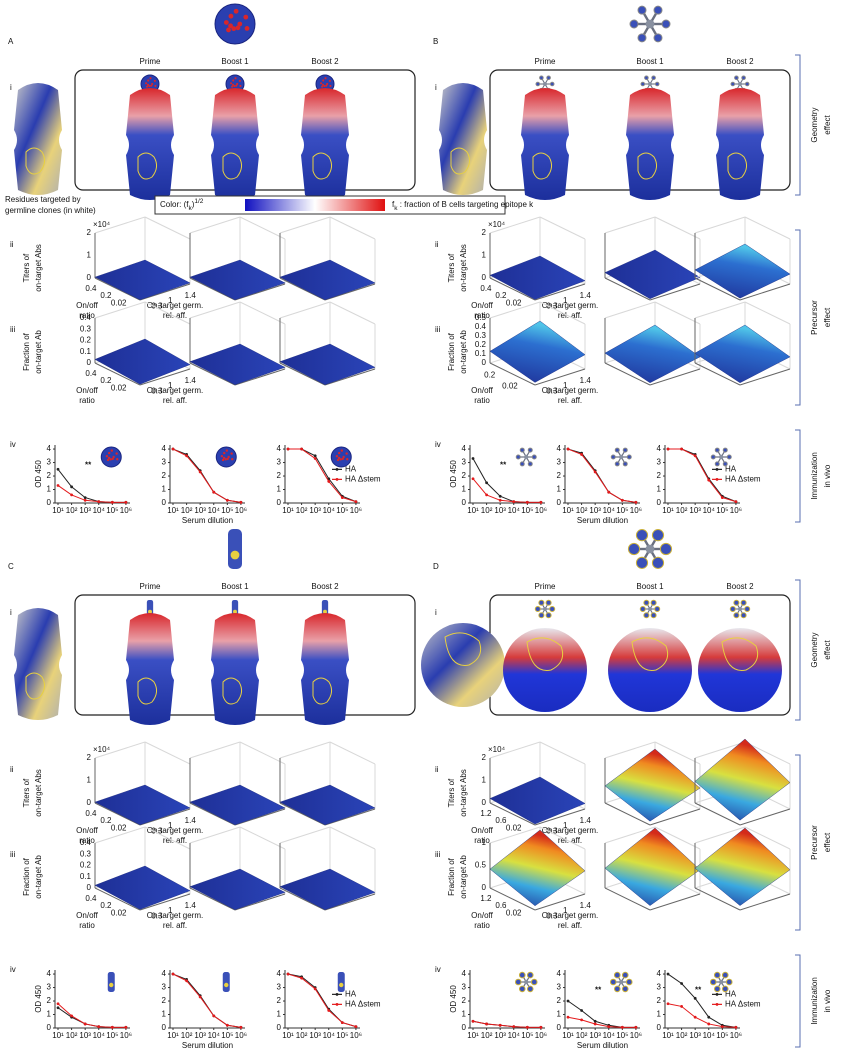  What do you see at coordinates (436, 566) in the screenshot?
I see `panel-letter: D` at bounding box center [436, 566].